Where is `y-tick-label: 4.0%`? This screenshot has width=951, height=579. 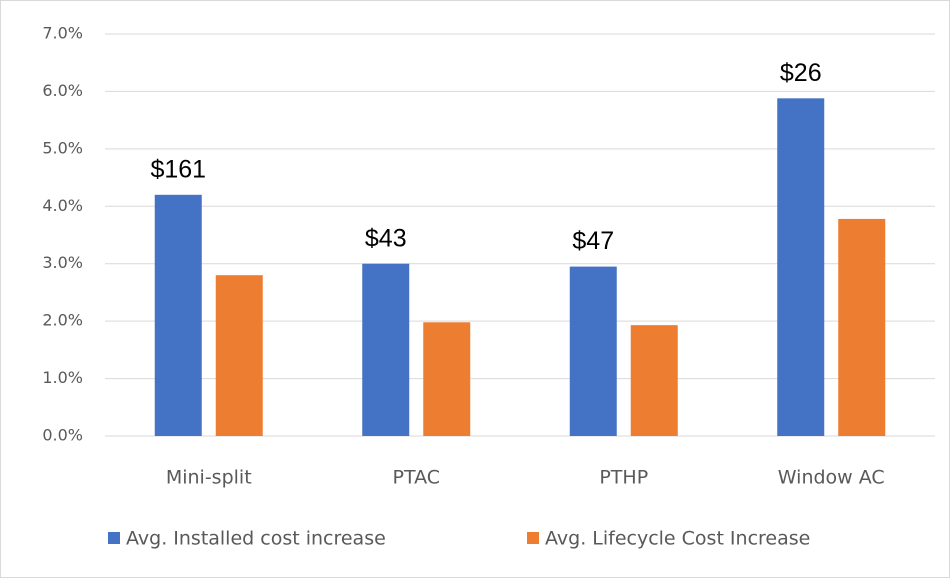 y-tick-label: 4.0% is located at coordinates (62, 205).